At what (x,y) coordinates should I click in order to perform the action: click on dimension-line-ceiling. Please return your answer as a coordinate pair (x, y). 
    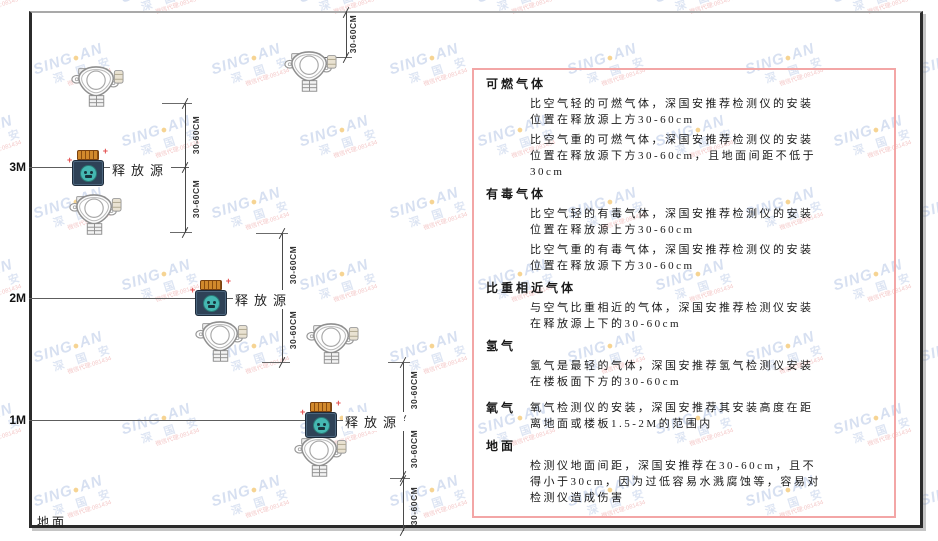
    Looking at the image, I should click on (346, 34).